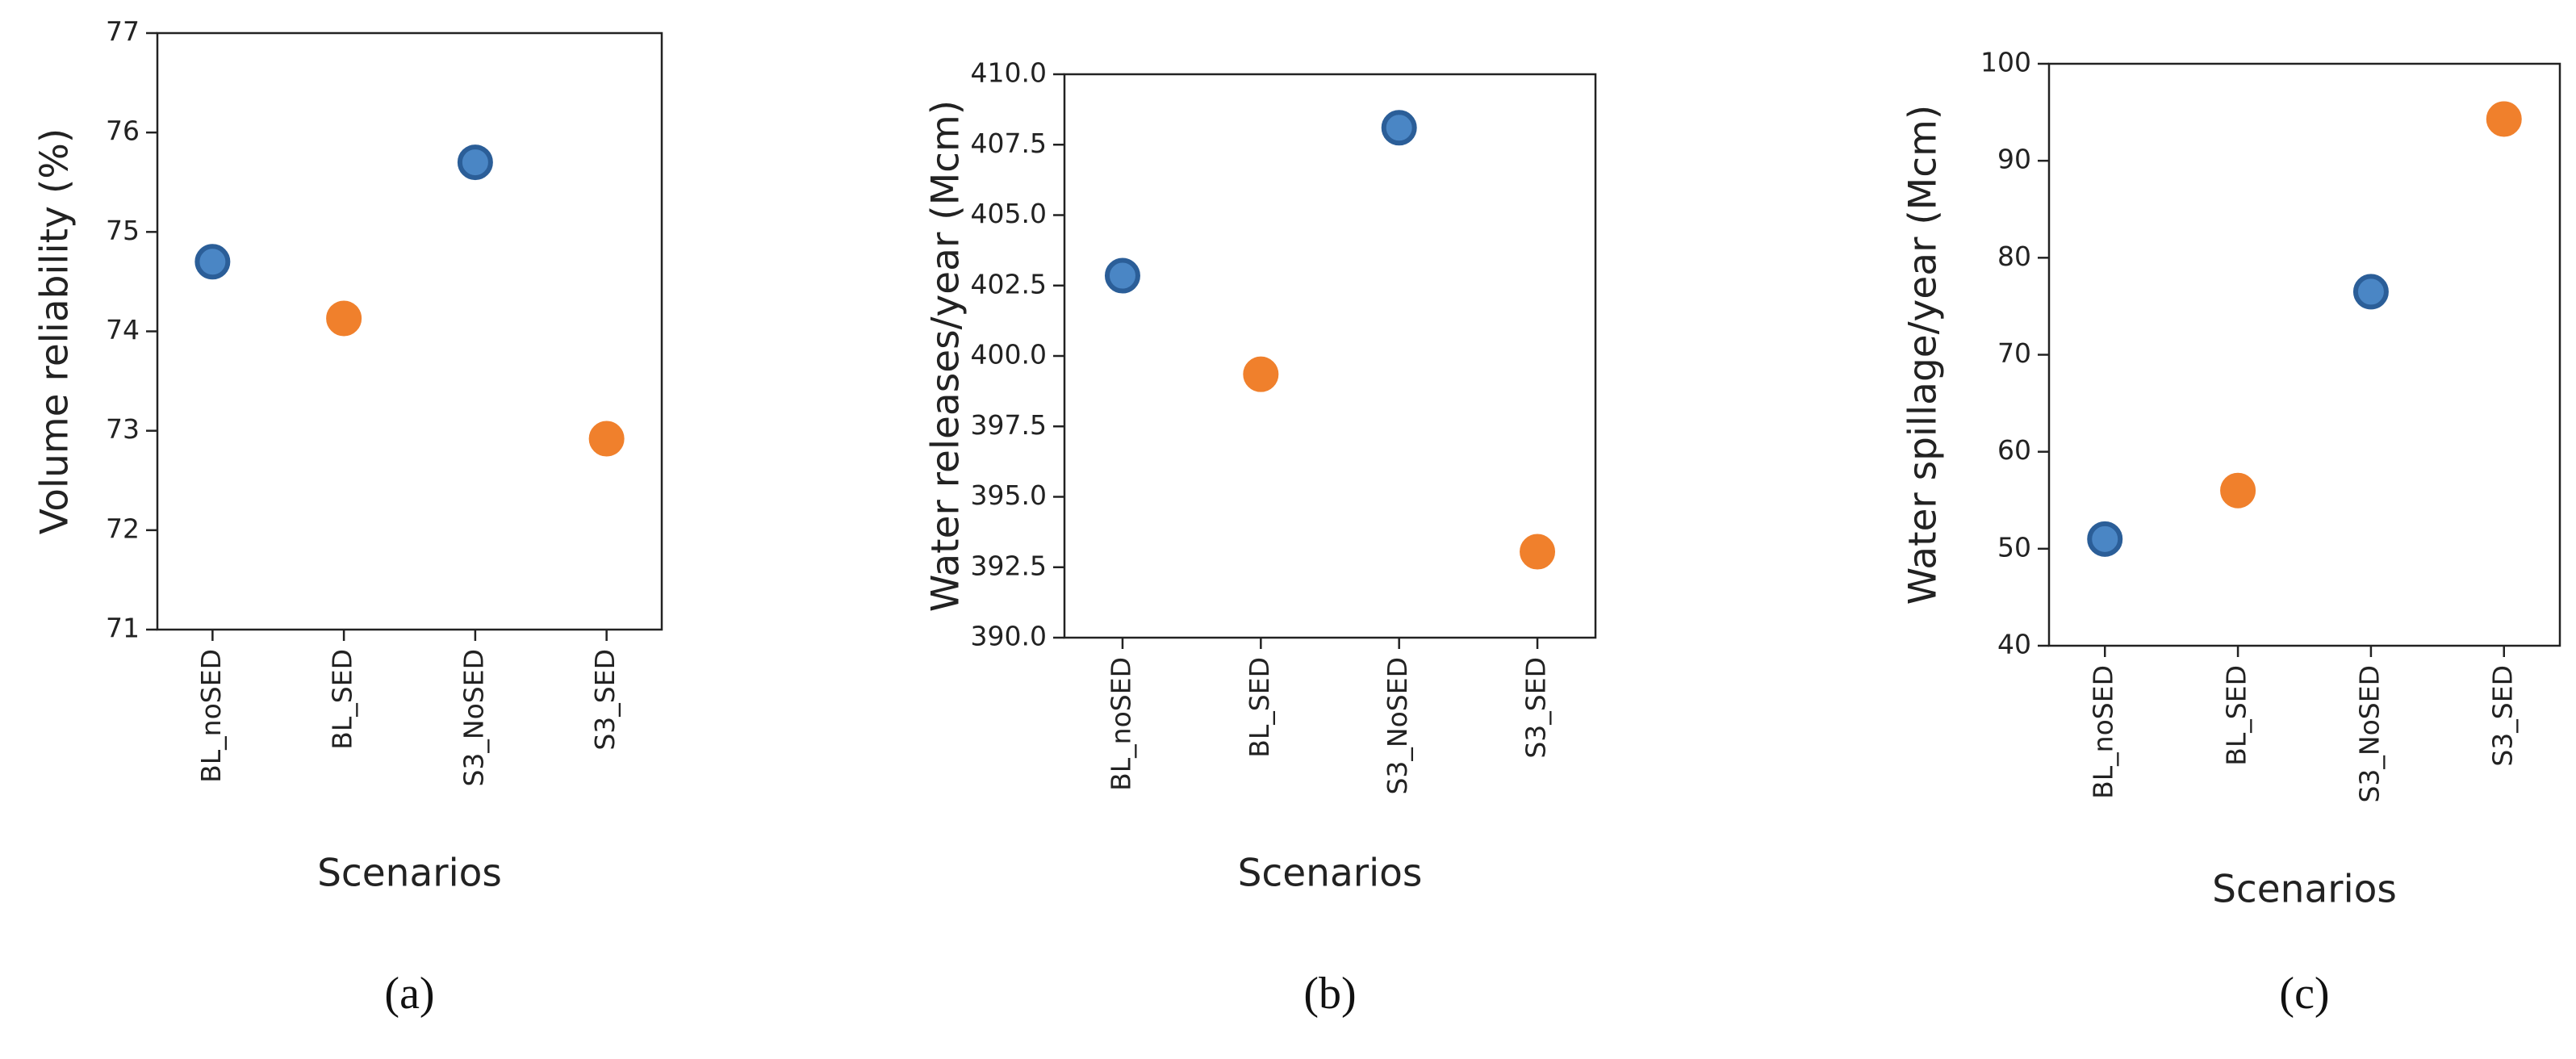 Image resolution: width=2576 pixels, height=1059 pixels. Describe the element at coordinates (2014, 159) in the screenshot. I see `y-tick-label: 90` at that location.